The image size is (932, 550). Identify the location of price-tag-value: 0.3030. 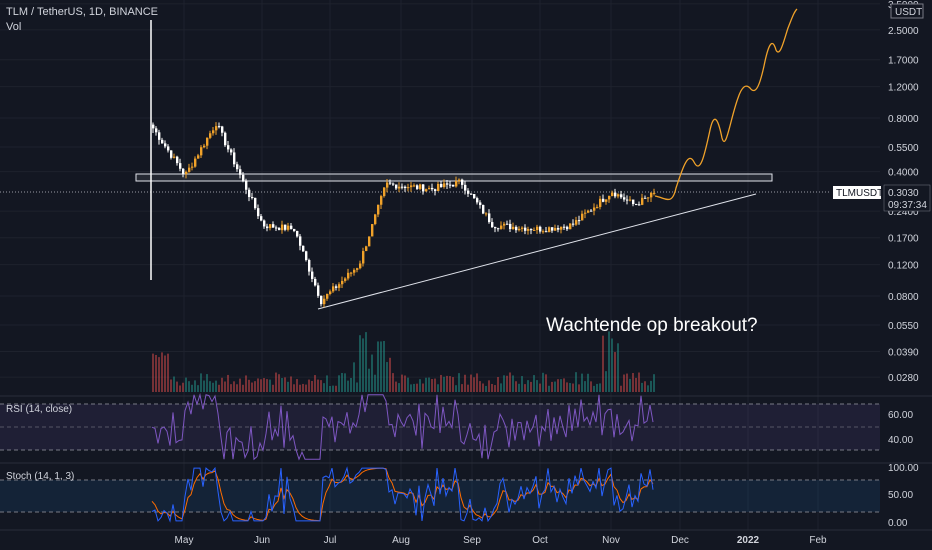
(903, 193).